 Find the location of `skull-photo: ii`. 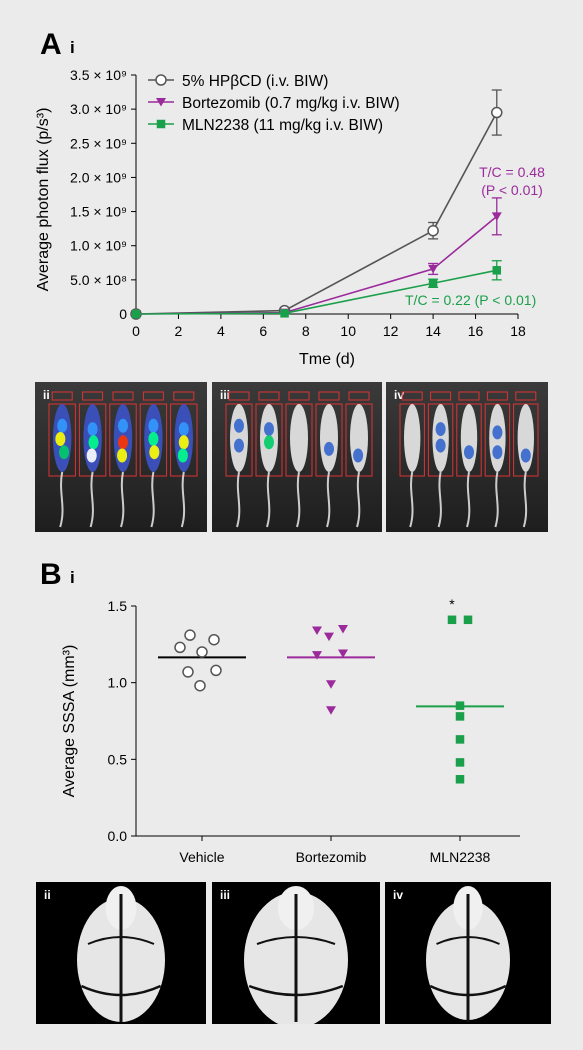

skull-photo: ii is located at coordinates (121, 953).